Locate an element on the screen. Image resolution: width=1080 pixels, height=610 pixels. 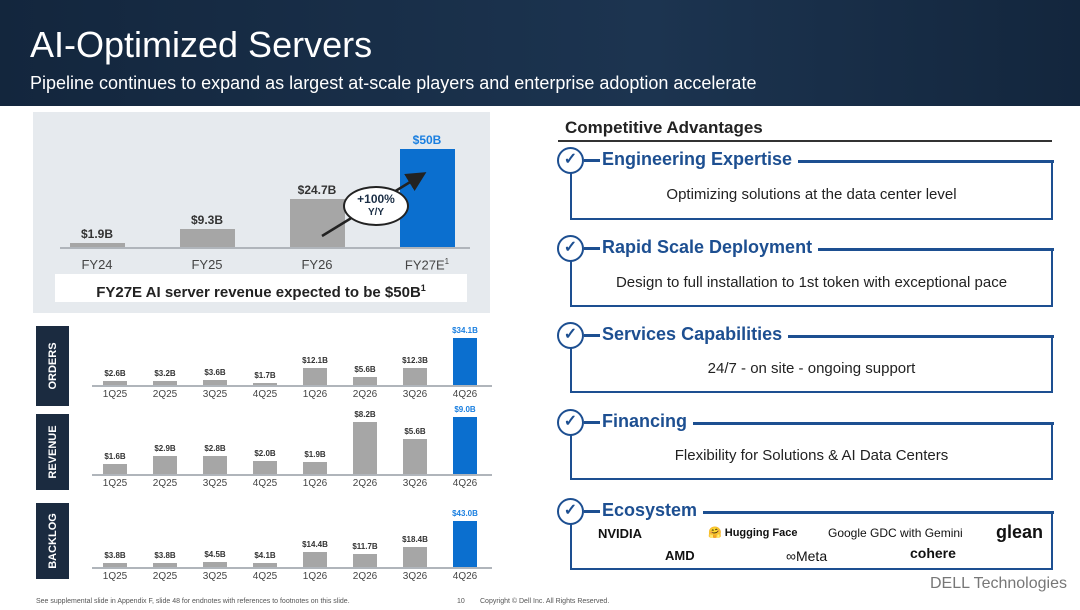
data-label: $5.6B is located at coordinates (365, 370).